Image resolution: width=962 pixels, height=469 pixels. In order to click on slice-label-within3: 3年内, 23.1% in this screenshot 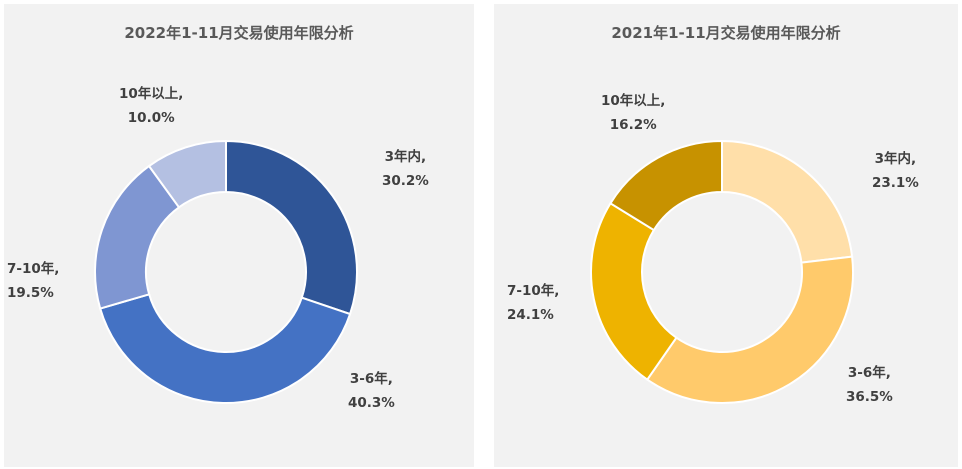, I will do `click(895, 171)`.